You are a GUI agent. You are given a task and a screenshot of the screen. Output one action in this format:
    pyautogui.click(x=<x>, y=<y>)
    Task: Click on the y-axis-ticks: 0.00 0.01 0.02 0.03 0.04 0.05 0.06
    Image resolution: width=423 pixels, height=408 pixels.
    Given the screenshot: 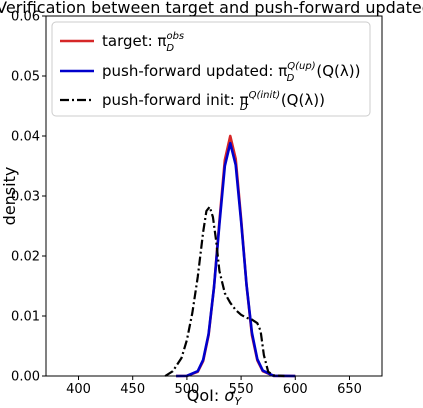 What is the action you would take?
    pyautogui.click(x=28, y=197)
    